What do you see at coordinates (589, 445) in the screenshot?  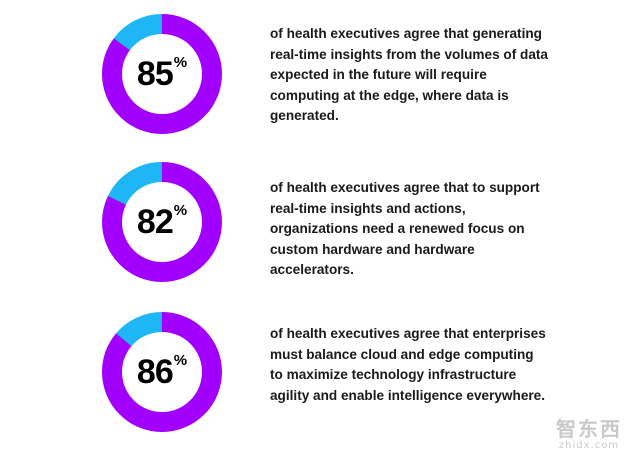 I see `watermark-domain: zhidx.com` at bounding box center [589, 445].